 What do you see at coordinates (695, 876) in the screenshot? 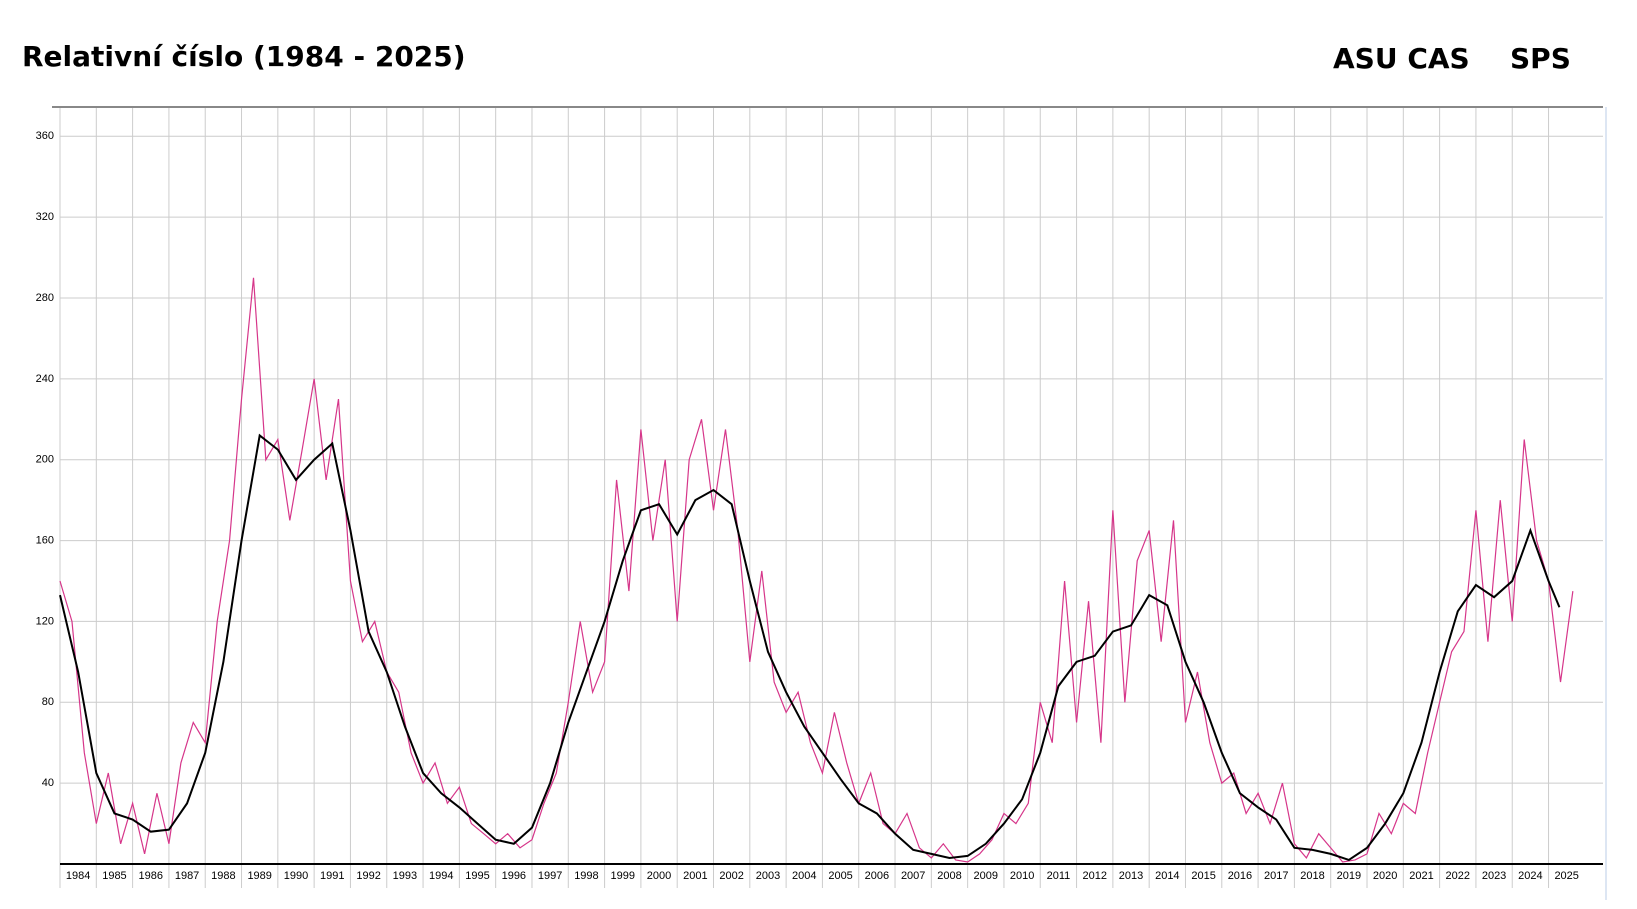
I see `x-tick-label: 2001` at bounding box center [695, 876].